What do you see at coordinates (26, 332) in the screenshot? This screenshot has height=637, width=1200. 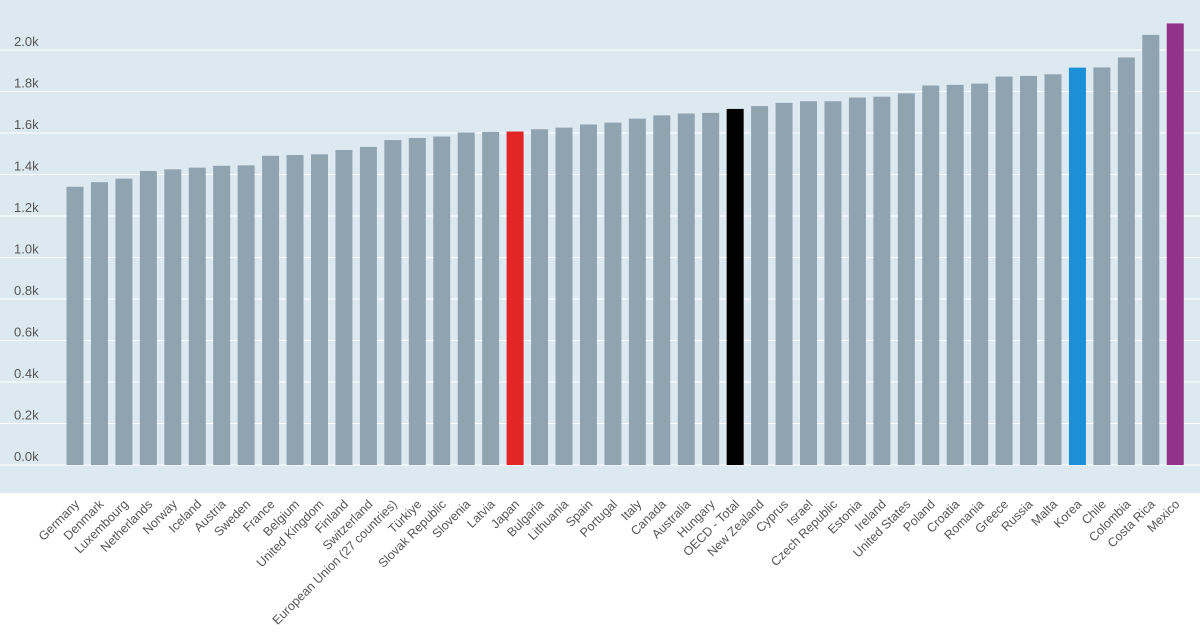 I see `y-tick-label: 0.6k` at bounding box center [26, 332].